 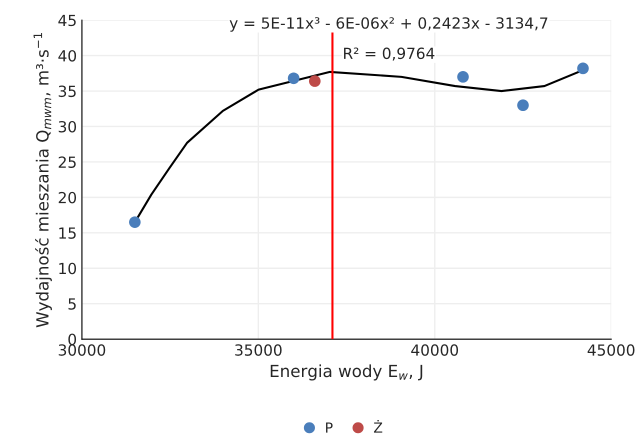 I want to click on annotation: y = 5E-11x³ - 6E-06x² + 0,2423x - 3134,7, so click(x=389, y=24).